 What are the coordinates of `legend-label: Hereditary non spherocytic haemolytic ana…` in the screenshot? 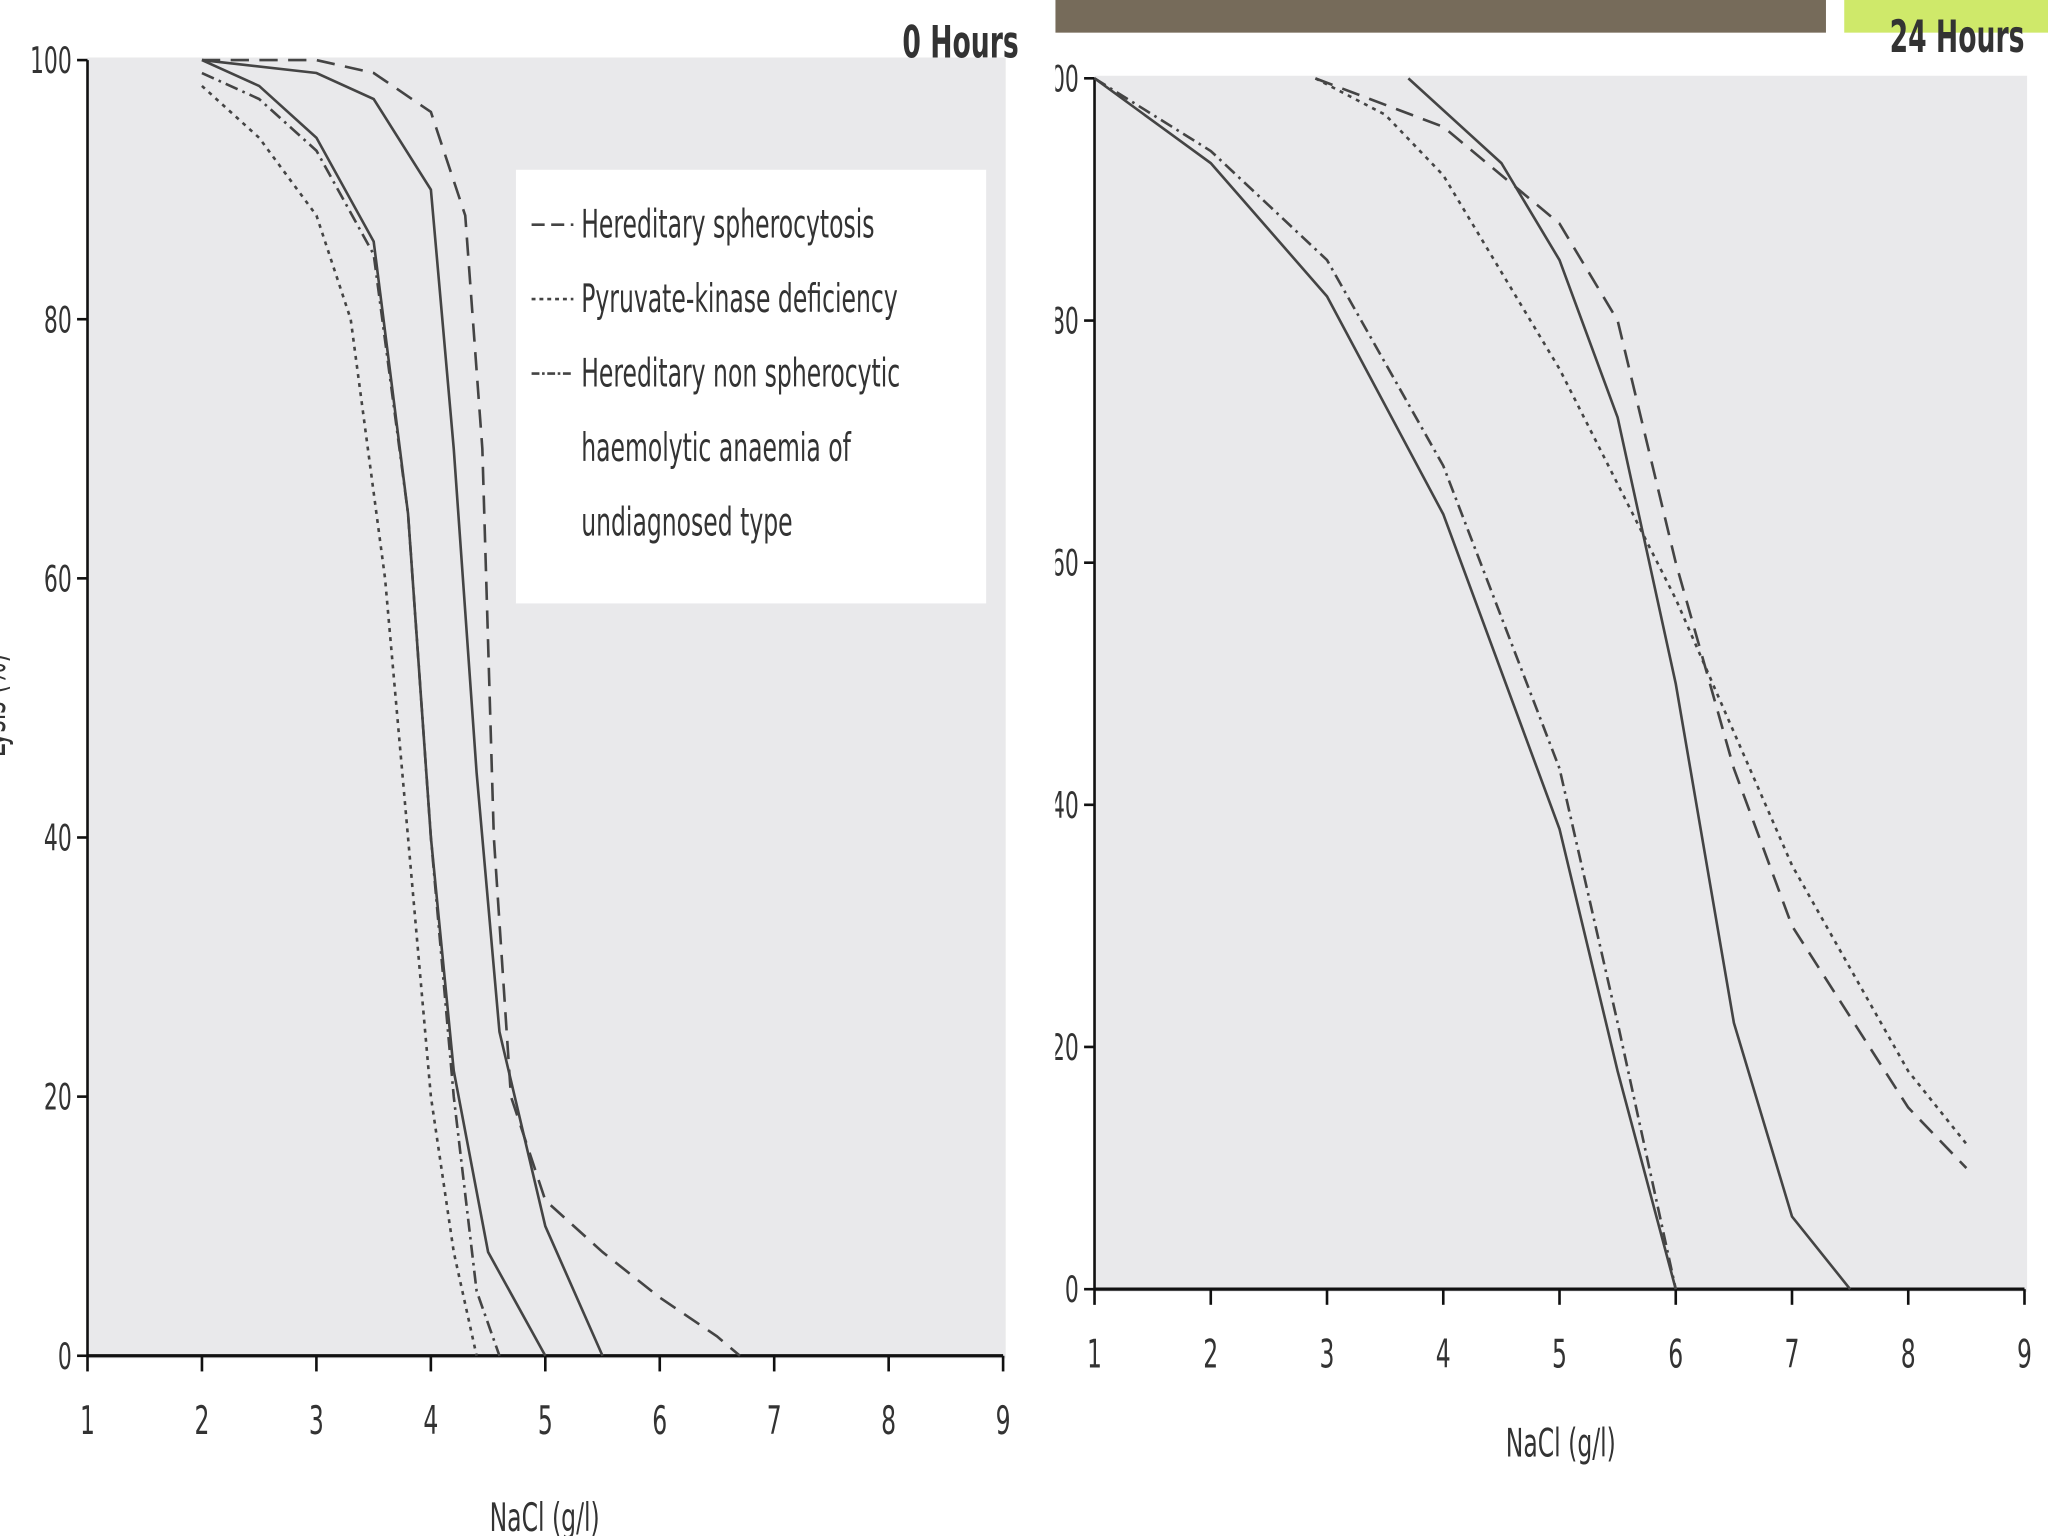 It's located at (740, 447).